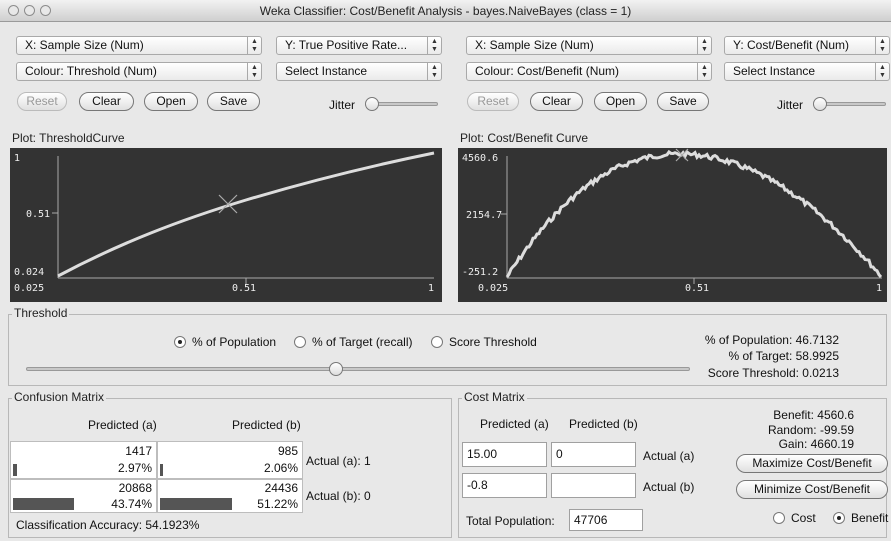 Image resolution: width=891 pixels, height=541 pixels. I want to click on right-jitter-knob, so click(820, 104).